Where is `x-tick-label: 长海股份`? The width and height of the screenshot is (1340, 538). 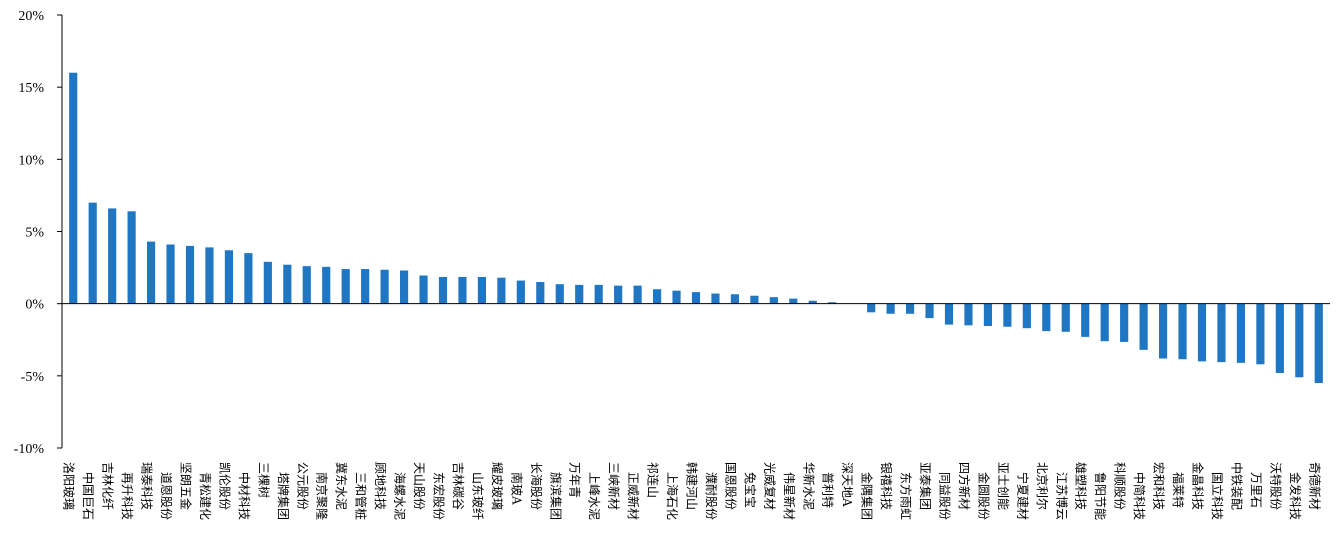
x-tick-label: 长海股份 is located at coordinates (536, 486).